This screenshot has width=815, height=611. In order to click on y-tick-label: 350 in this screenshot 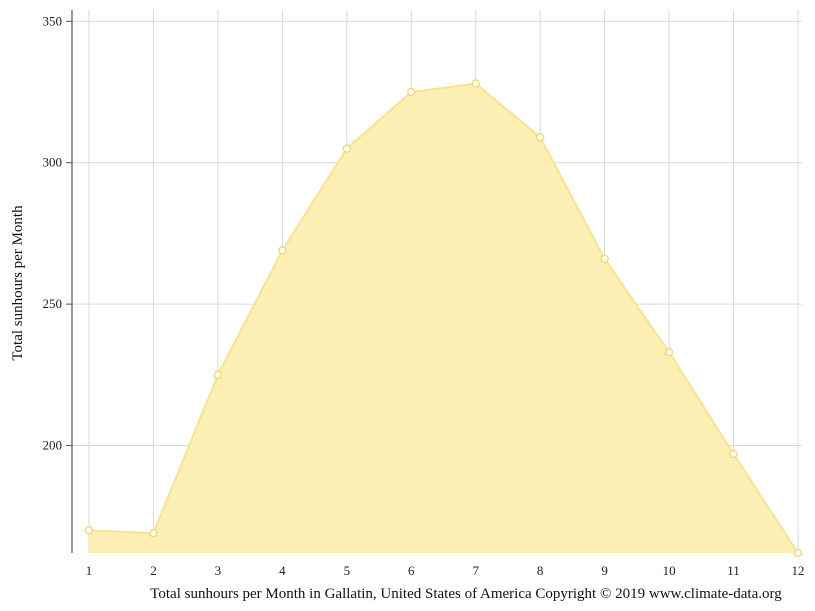, I will do `click(53, 20)`.